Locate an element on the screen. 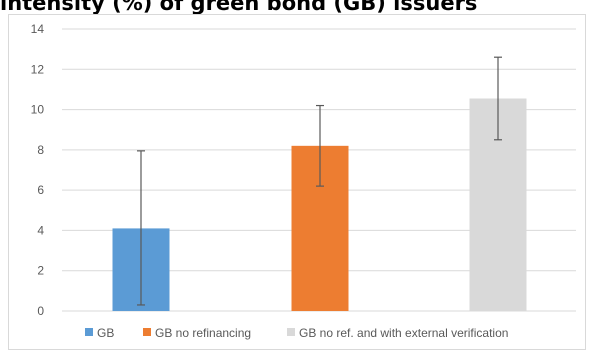  chart-title: intensity (%) of green bond (GB) issuers is located at coordinates (239, 7).